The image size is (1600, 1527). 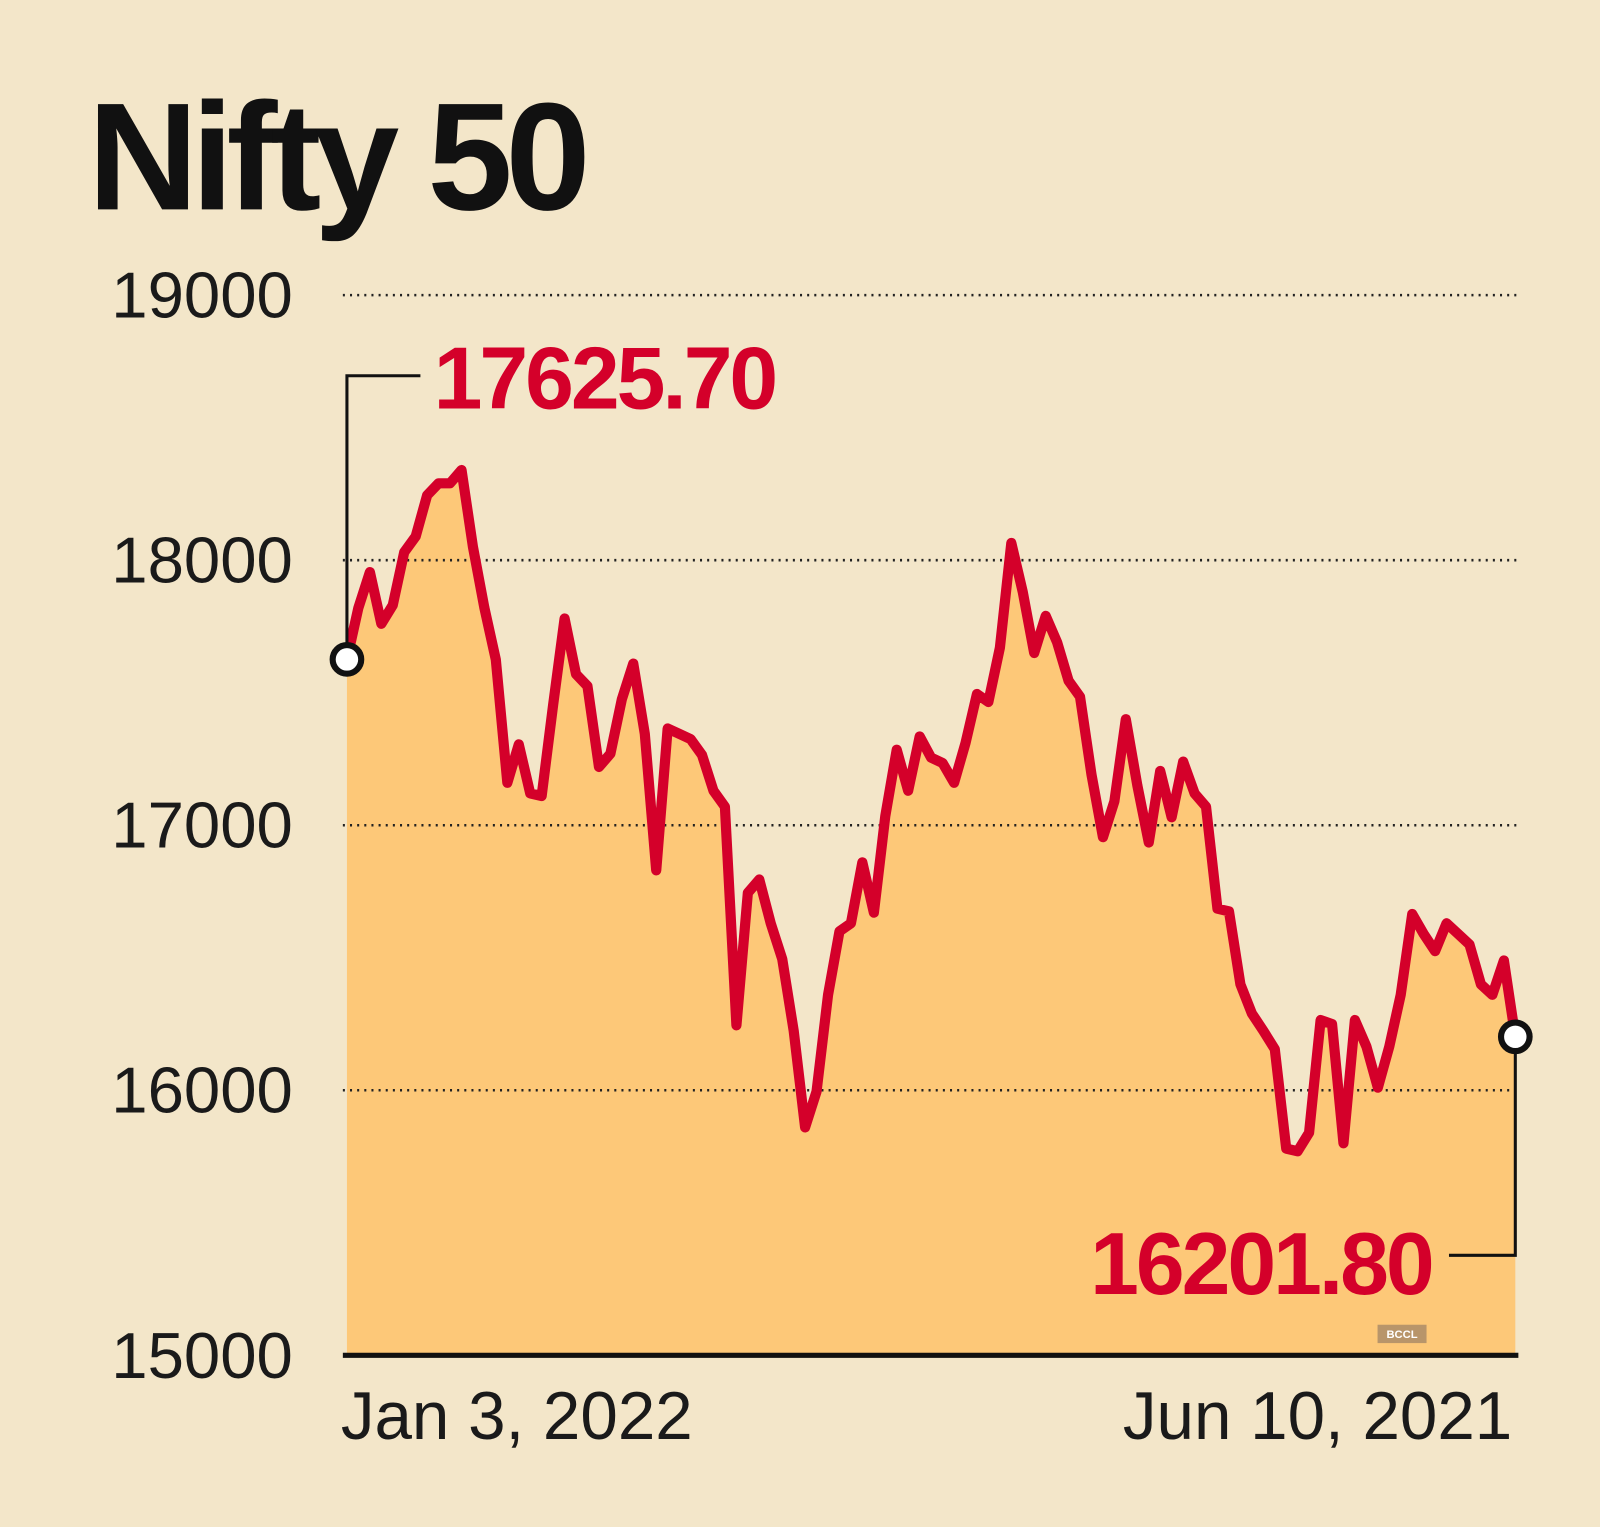 What do you see at coordinates (202, 560) in the screenshot?
I see `y-tick-label: 18000` at bounding box center [202, 560].